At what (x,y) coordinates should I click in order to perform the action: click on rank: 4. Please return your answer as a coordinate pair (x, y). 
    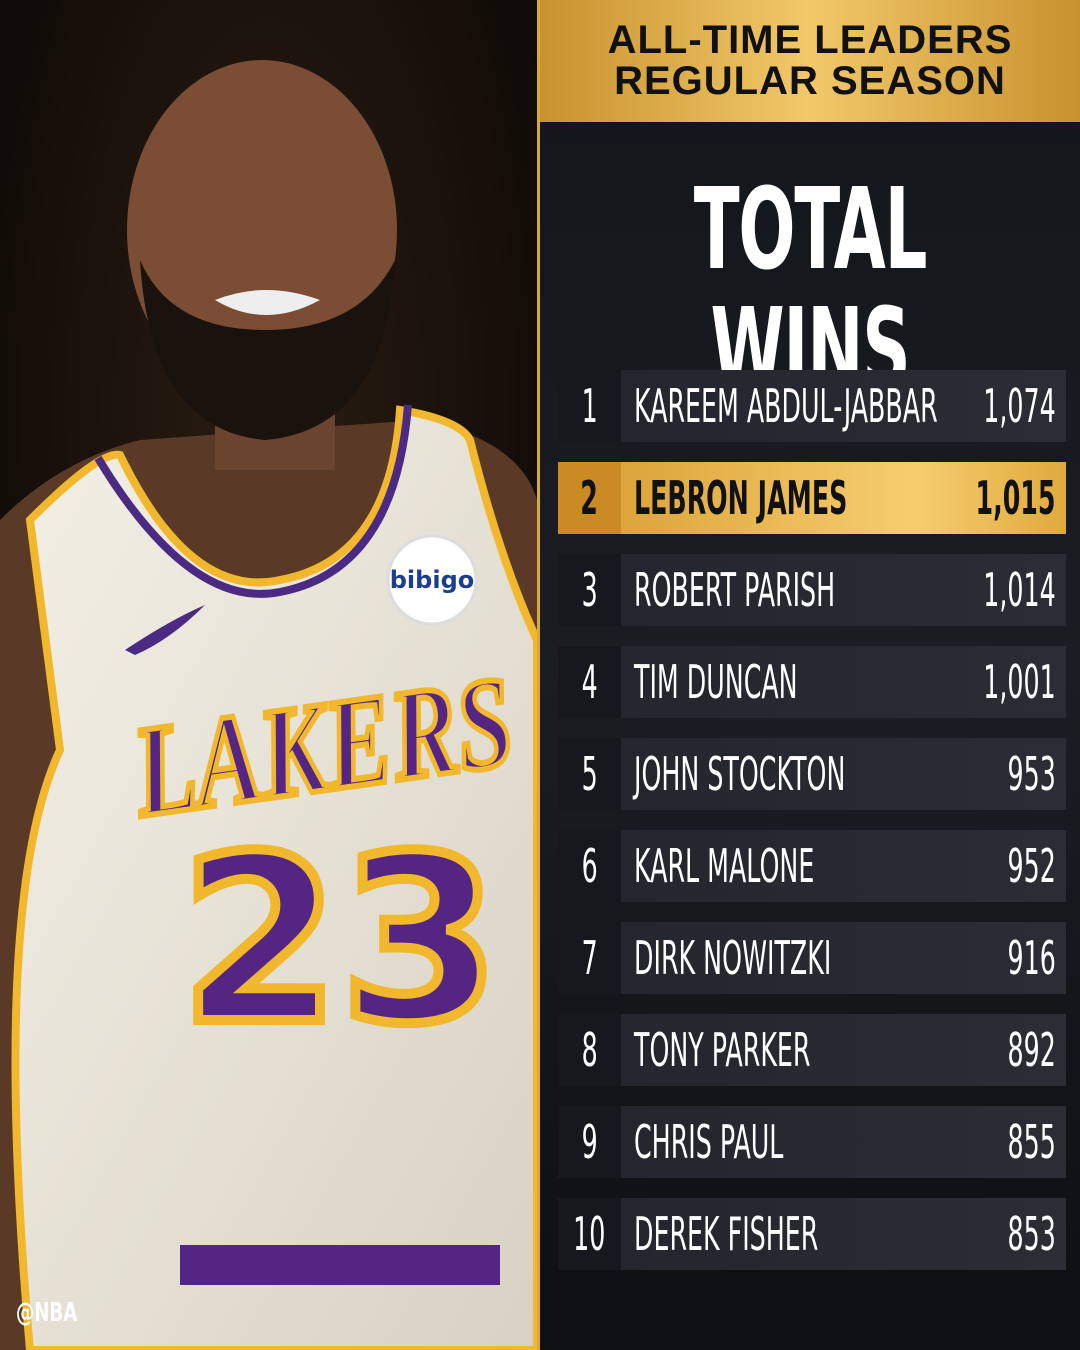
    Looking at the image, I should click on (589, 682).